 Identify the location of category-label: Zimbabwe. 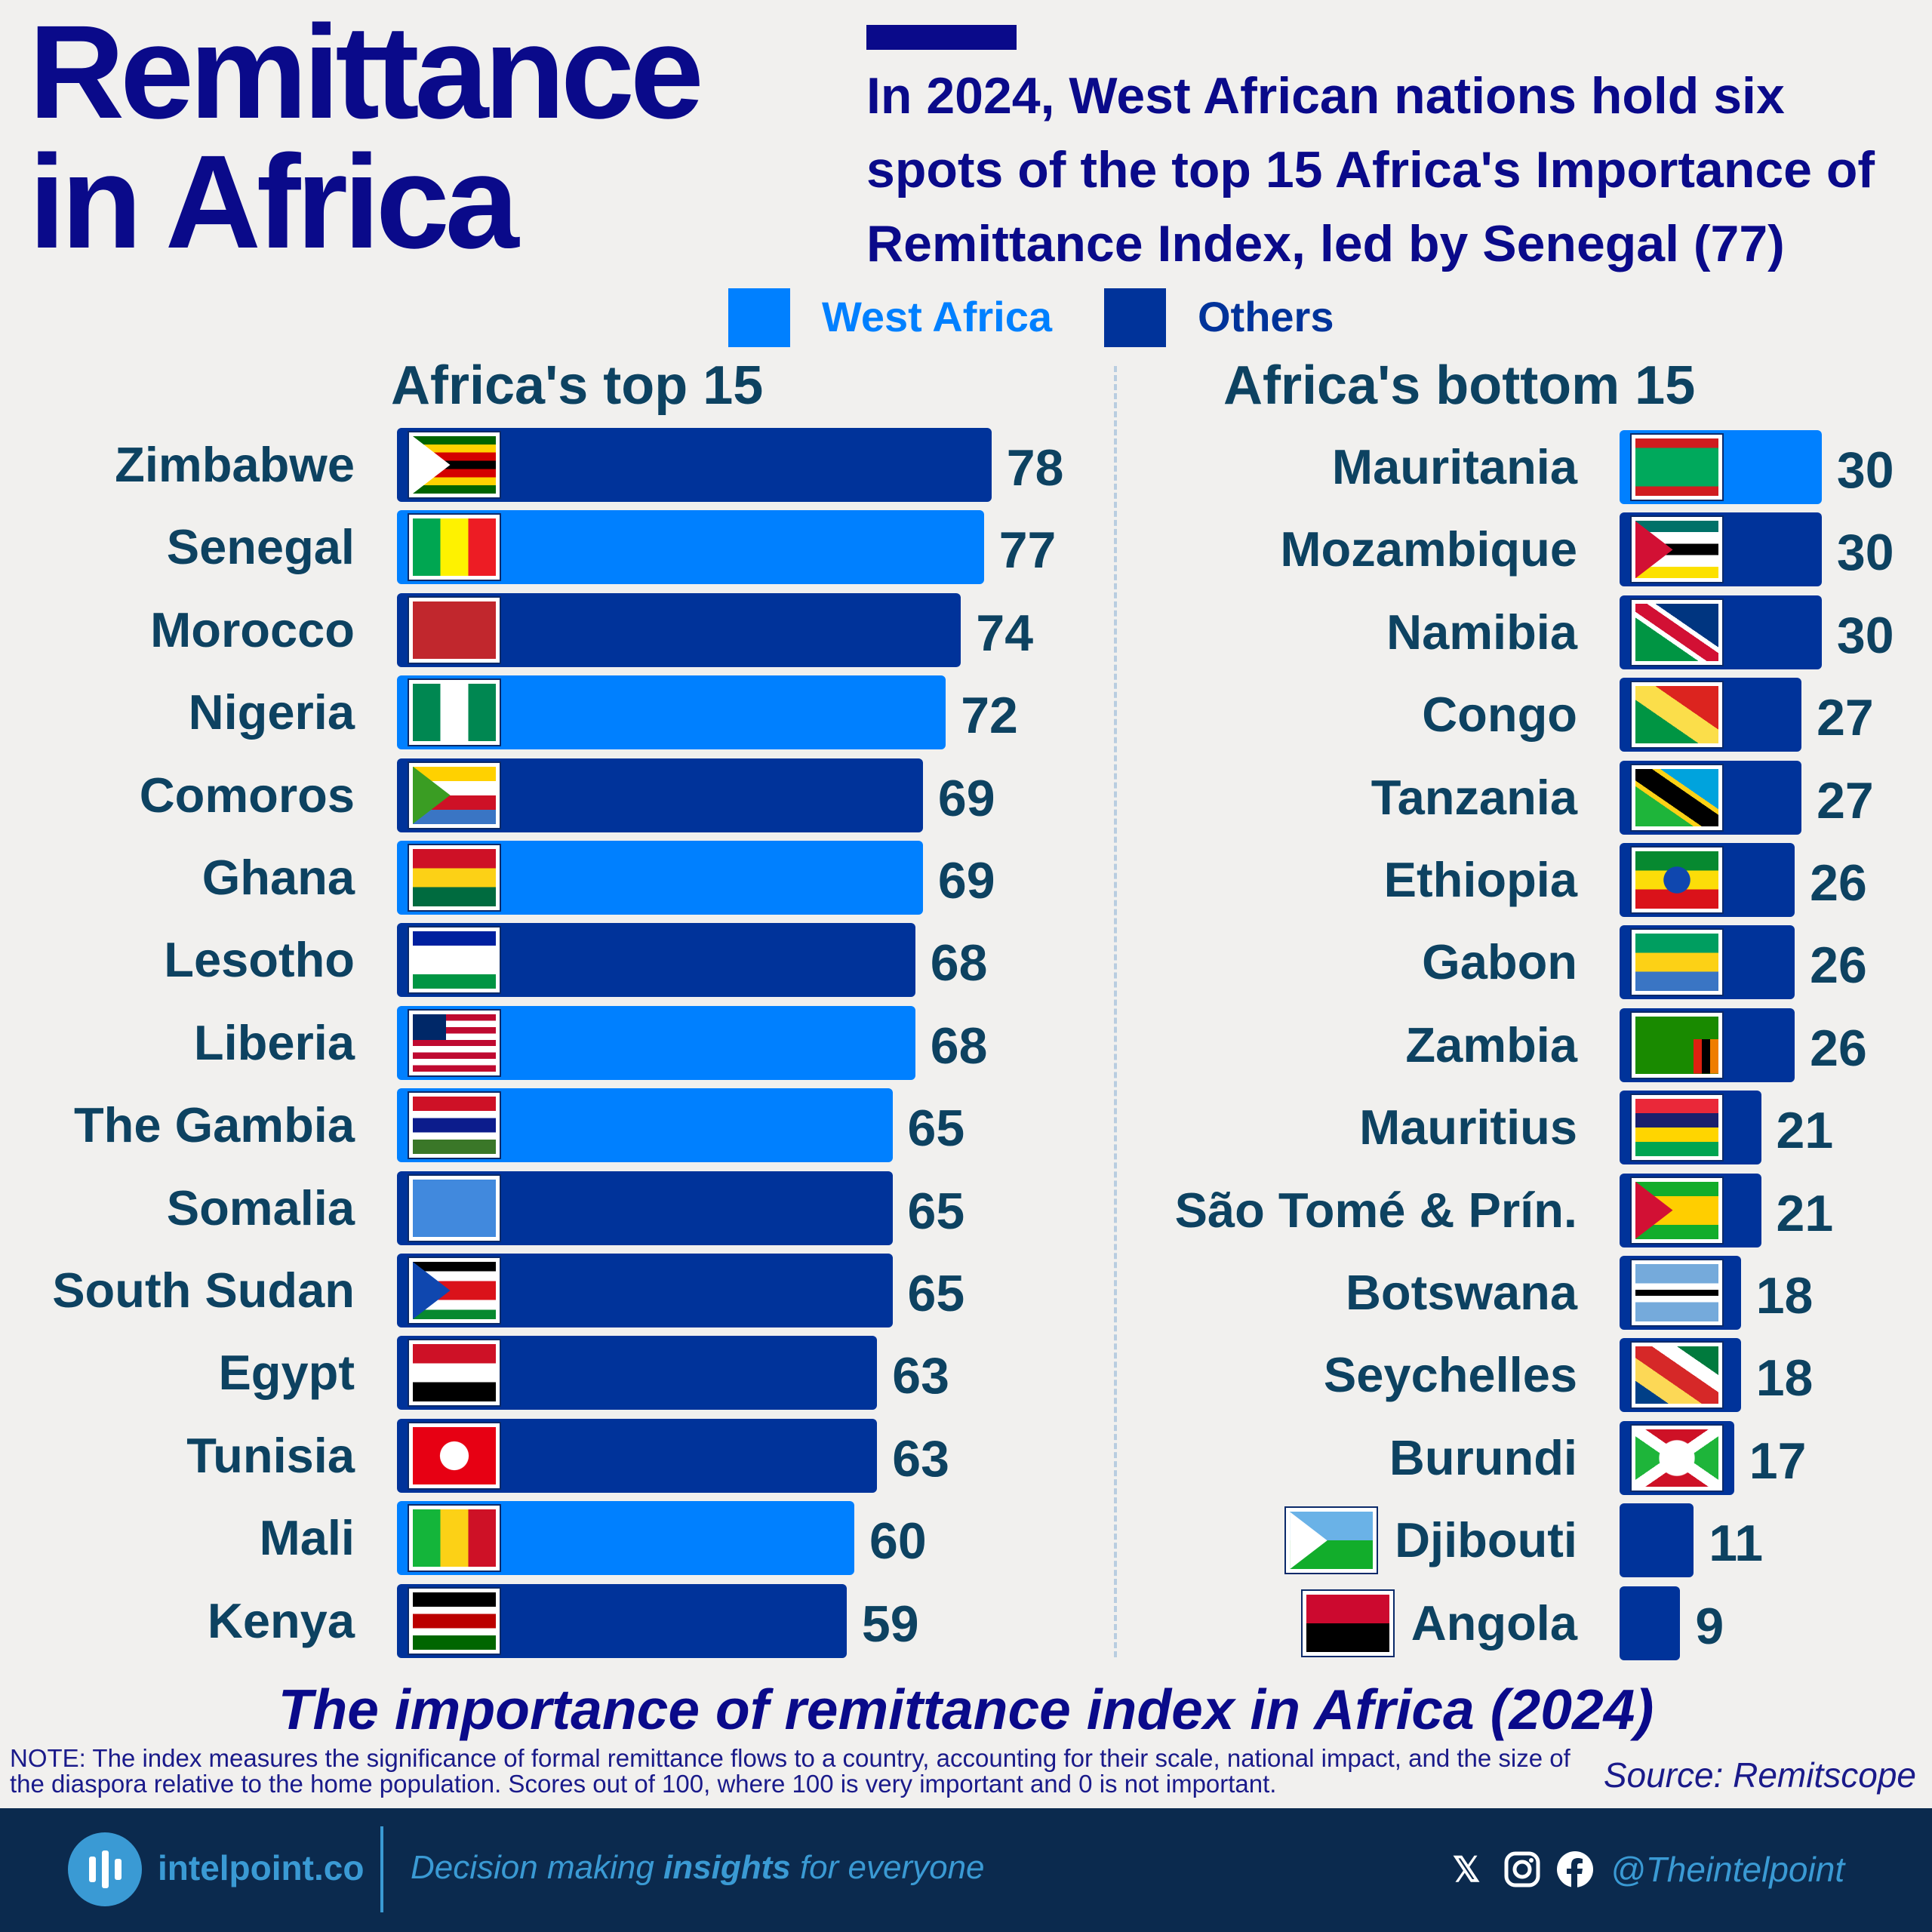
(235, 465).